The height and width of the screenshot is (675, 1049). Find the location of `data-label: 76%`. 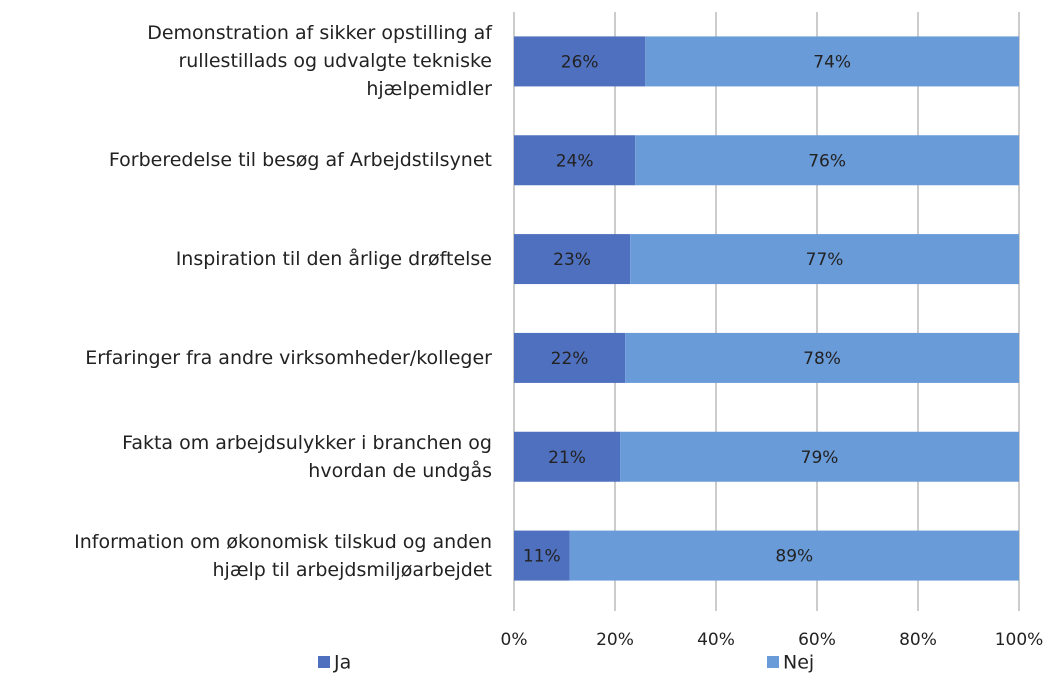

data-label: 76% is located at coordinates (827, 161).